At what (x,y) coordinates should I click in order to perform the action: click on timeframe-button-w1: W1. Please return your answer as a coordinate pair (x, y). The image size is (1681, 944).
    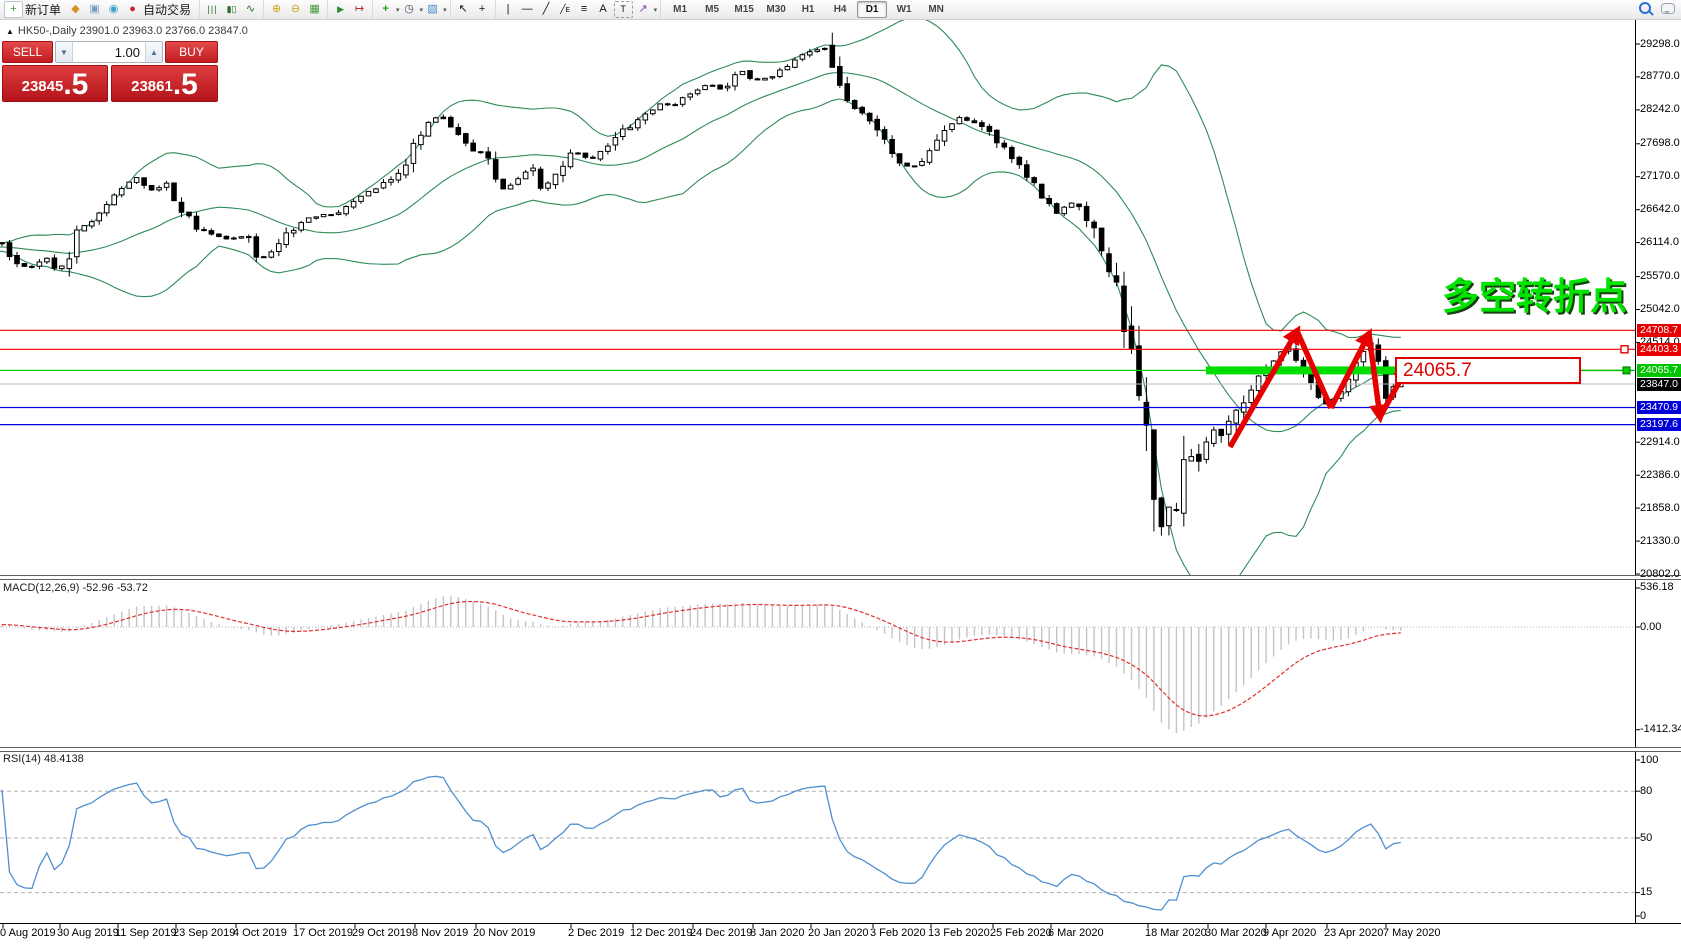
    Looking at the image, I should click on (904, 9).